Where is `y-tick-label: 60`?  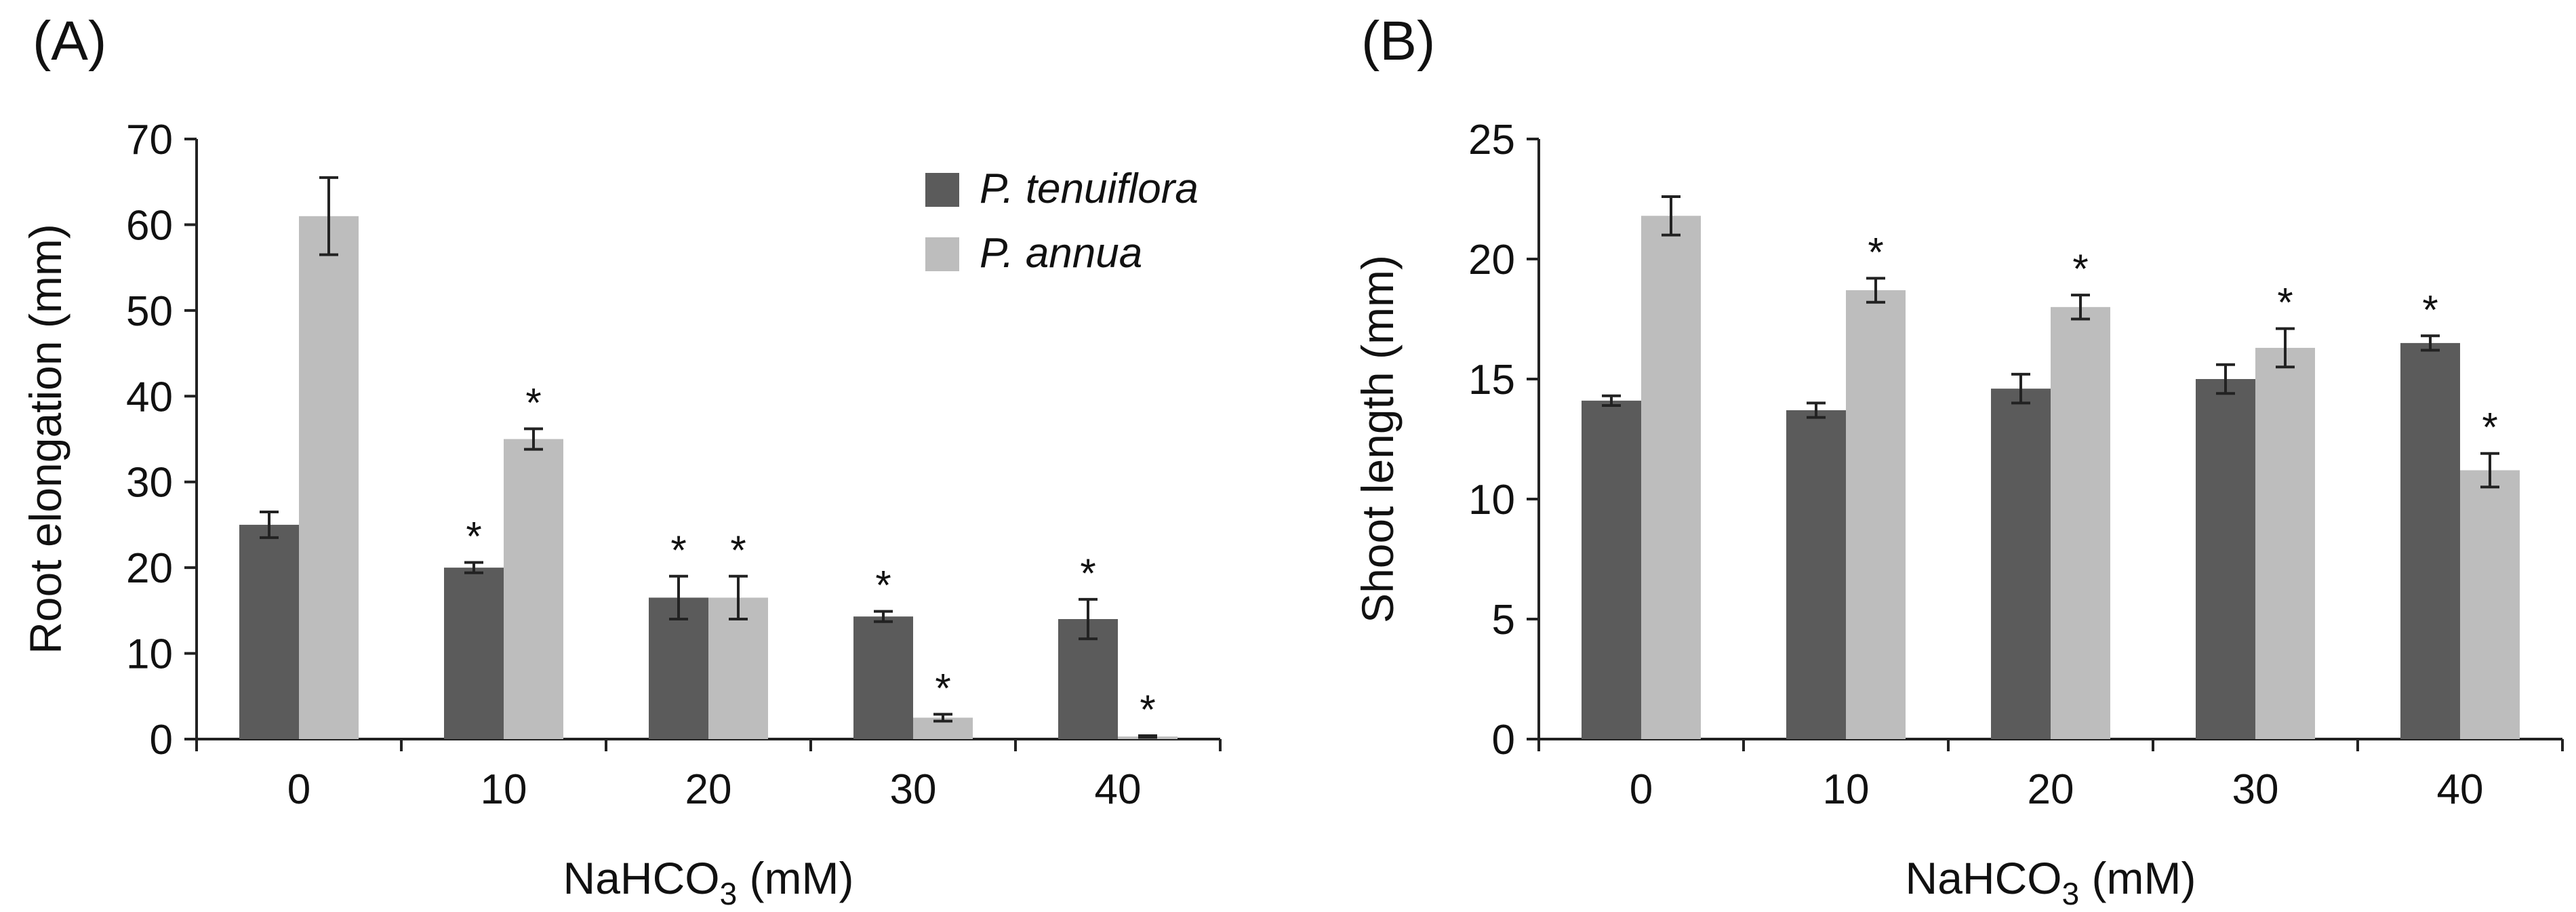
y-tick-label: 60 is located at coordinates (149, 225).